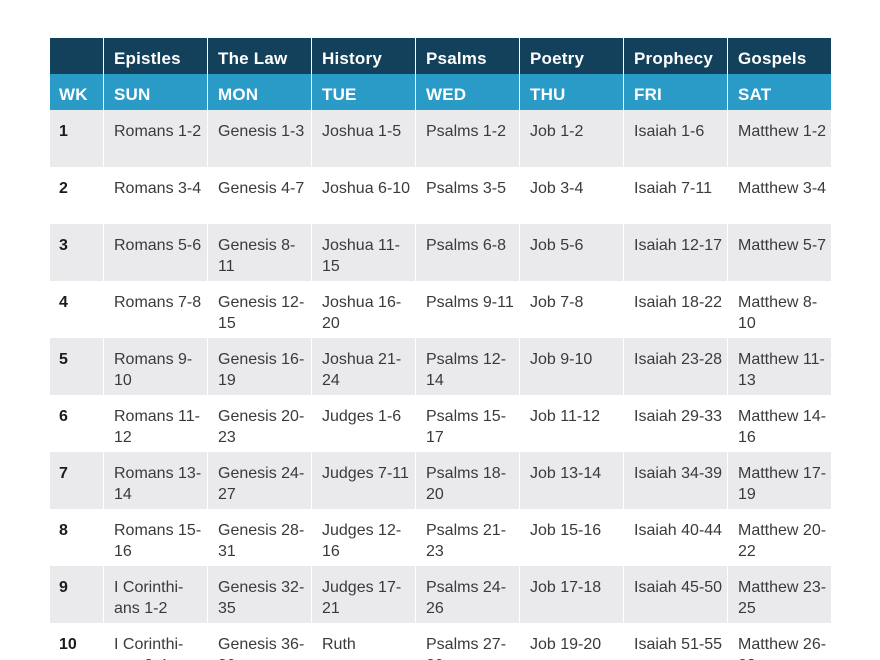 This screenshot has width=880, height=660. What do you see at coordinates (675, 195) in the screenshot?
I see `reading-cell-fri: Isaiah 7-11` at bounding box center [675, 195].